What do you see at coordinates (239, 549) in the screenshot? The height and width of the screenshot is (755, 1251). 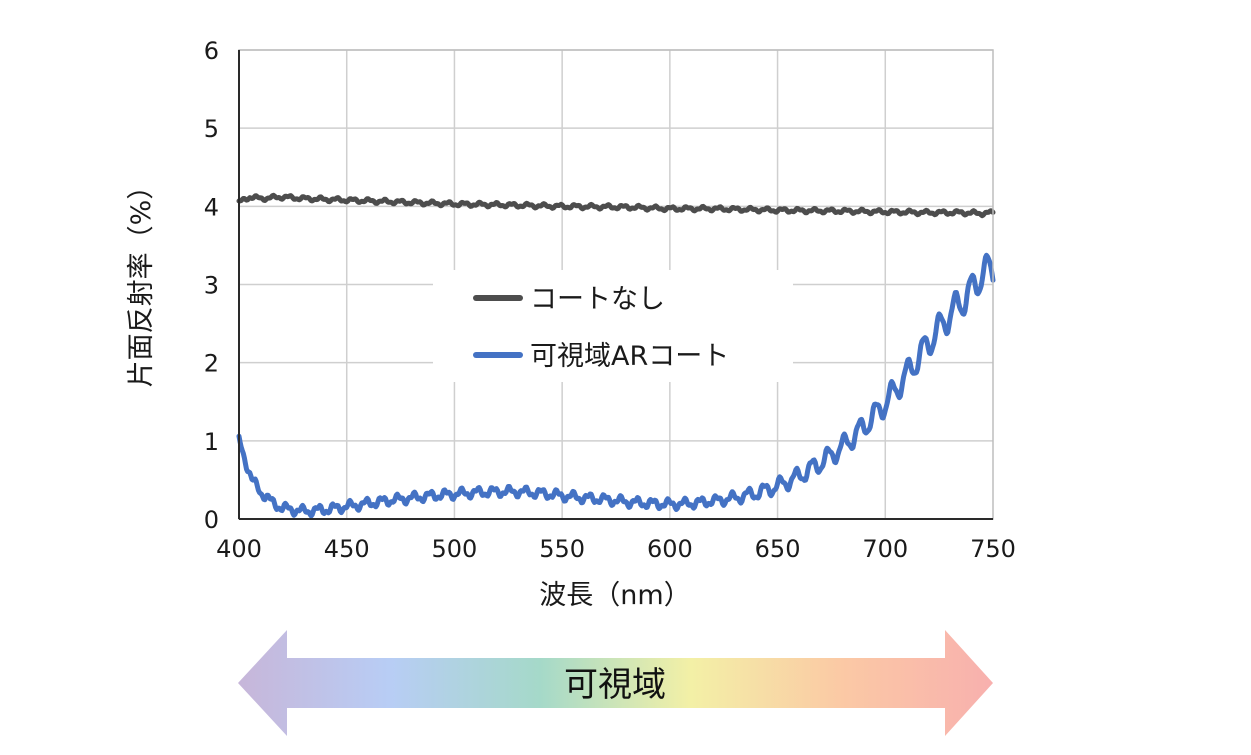 I see `x-tick-label: 400` at bounding box center [239, 549].